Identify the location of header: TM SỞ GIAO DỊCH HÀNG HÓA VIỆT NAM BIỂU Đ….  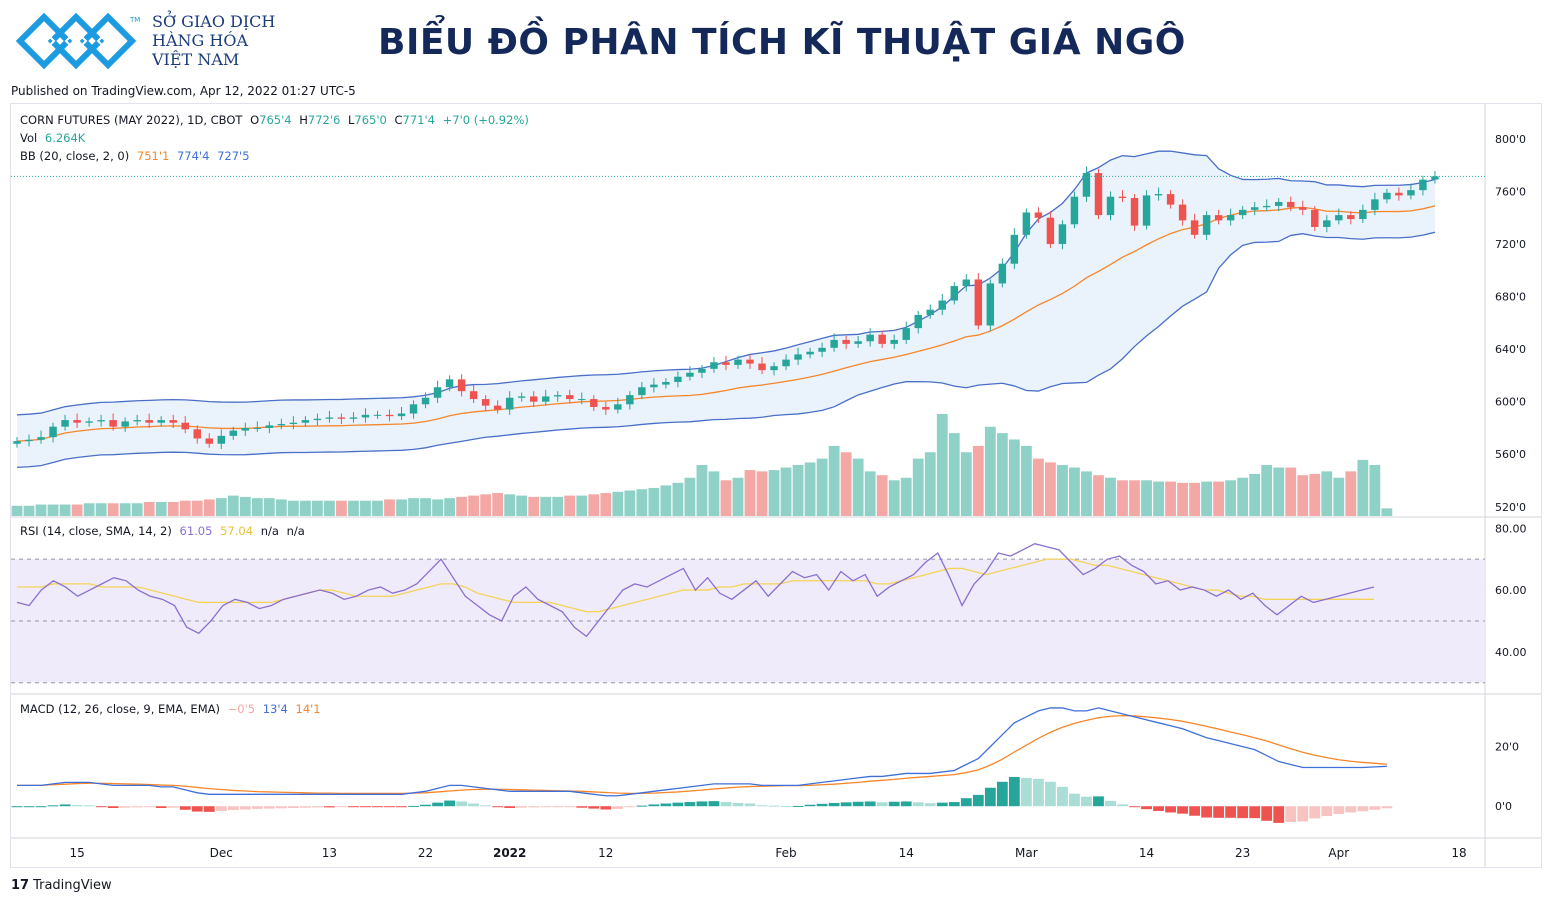
(776, 40).